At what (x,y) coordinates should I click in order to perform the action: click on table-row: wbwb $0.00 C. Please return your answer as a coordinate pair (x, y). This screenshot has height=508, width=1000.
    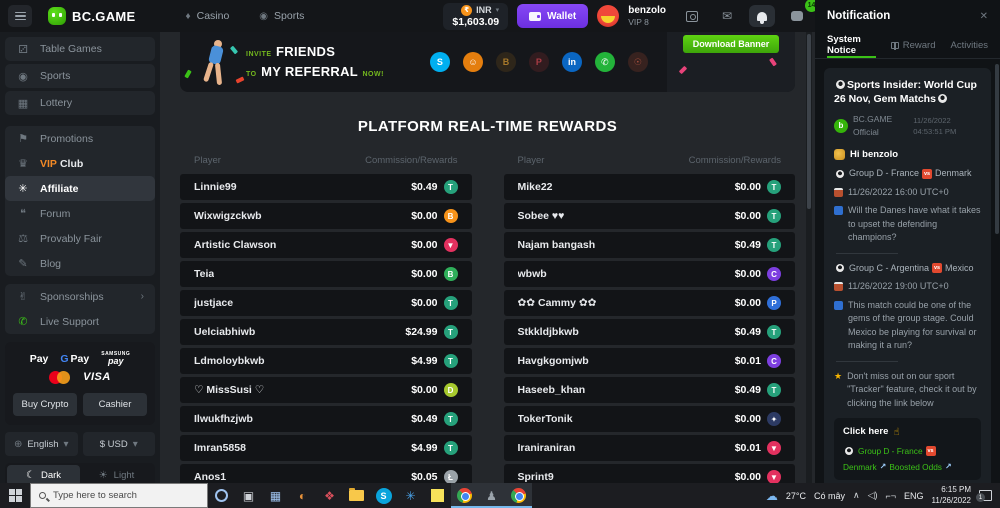
    Looking at the image, I should click on (649, 274).